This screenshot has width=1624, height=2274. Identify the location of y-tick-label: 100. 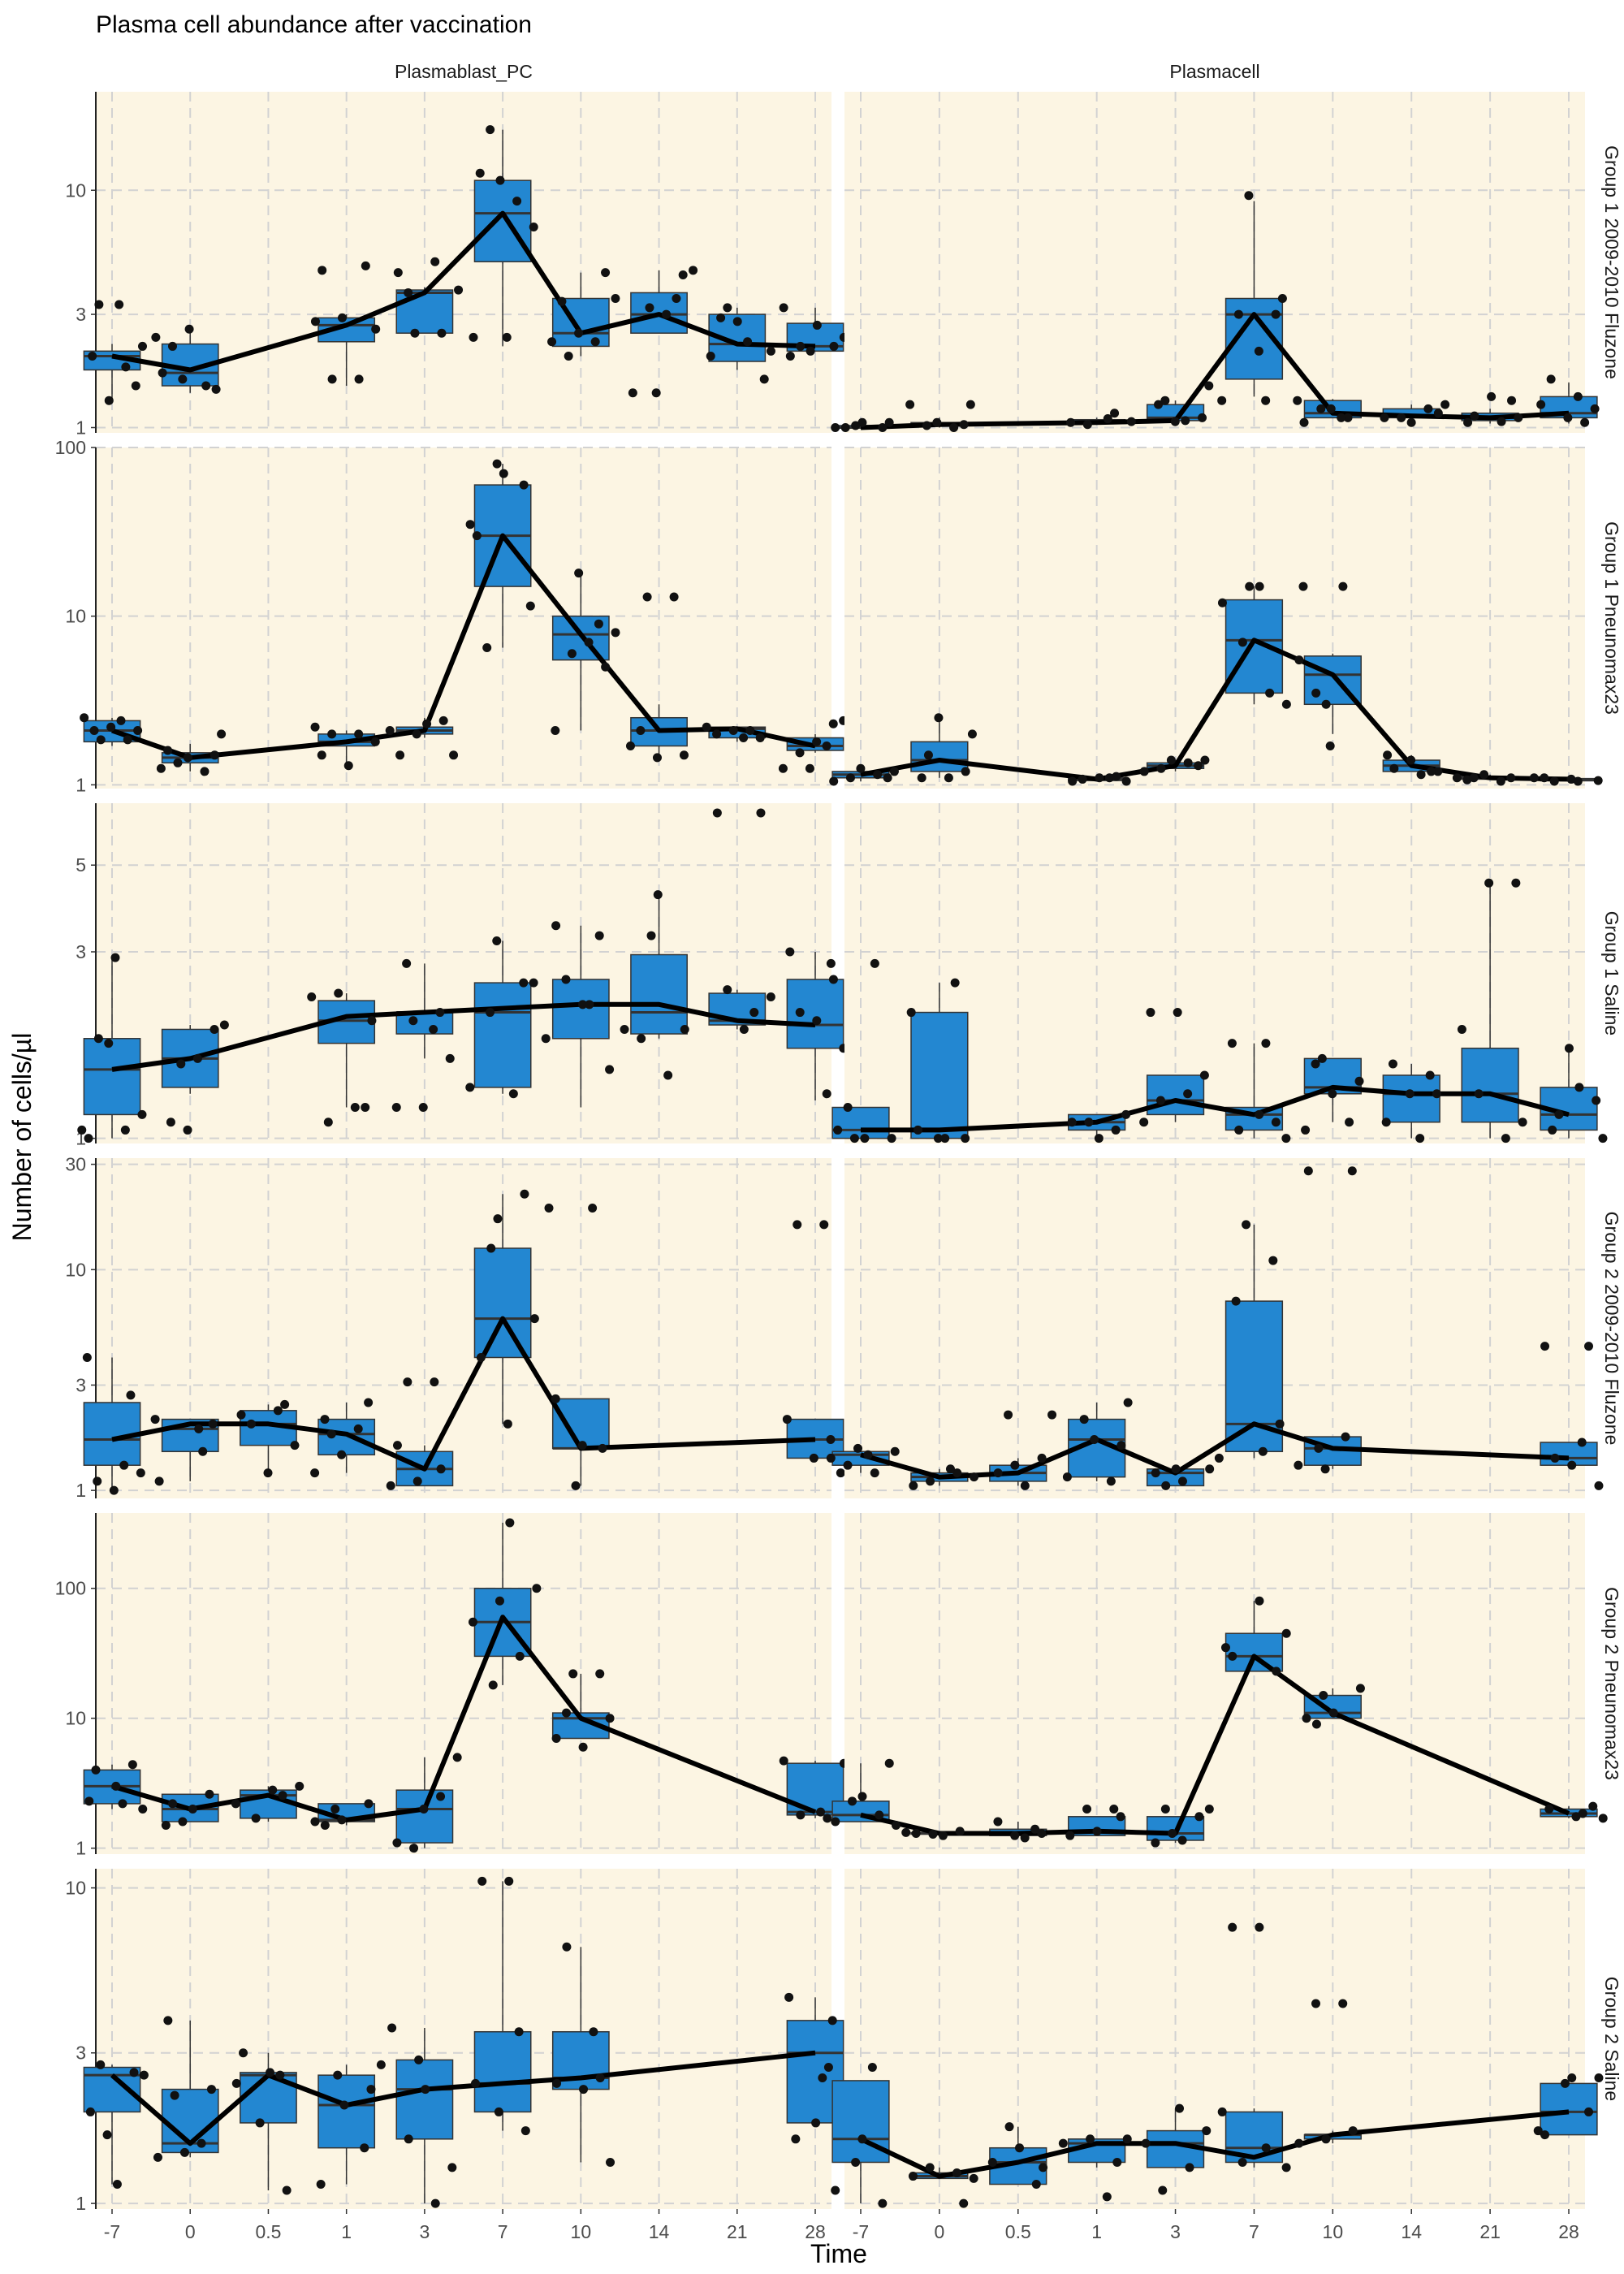
(71, 448).